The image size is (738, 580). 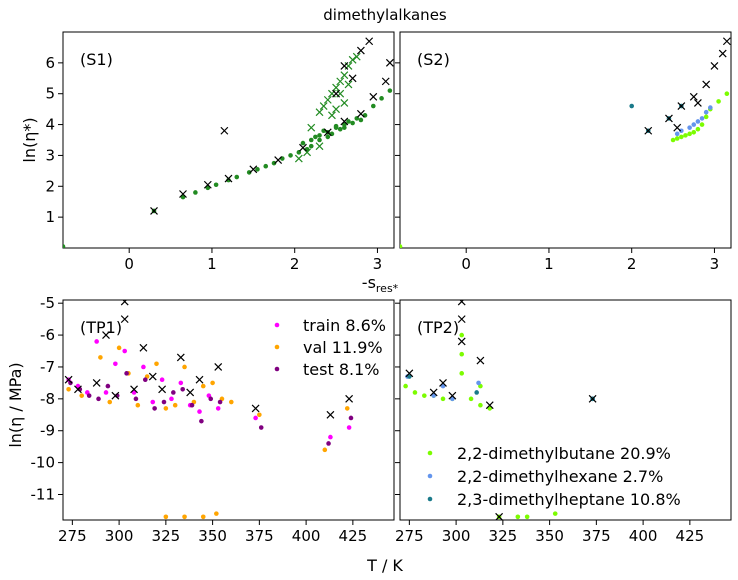 I want to click on x-tick-label: 275, so click(x=72, y=536).